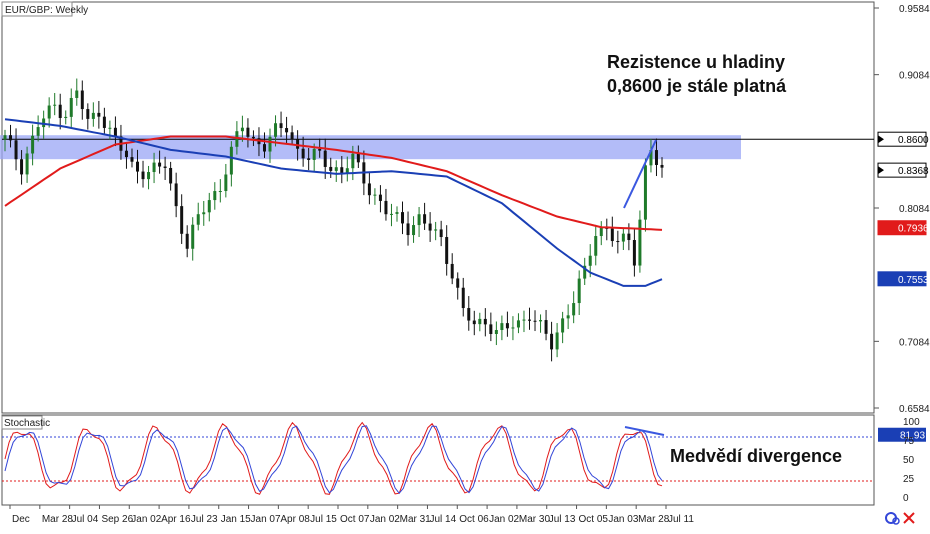 This screenshot has height=534, width=930. What do you see at coordinates (416, 519) in the screenshot?
I see `time-tick-label: Mar 31` at bounding box center [416, 519].